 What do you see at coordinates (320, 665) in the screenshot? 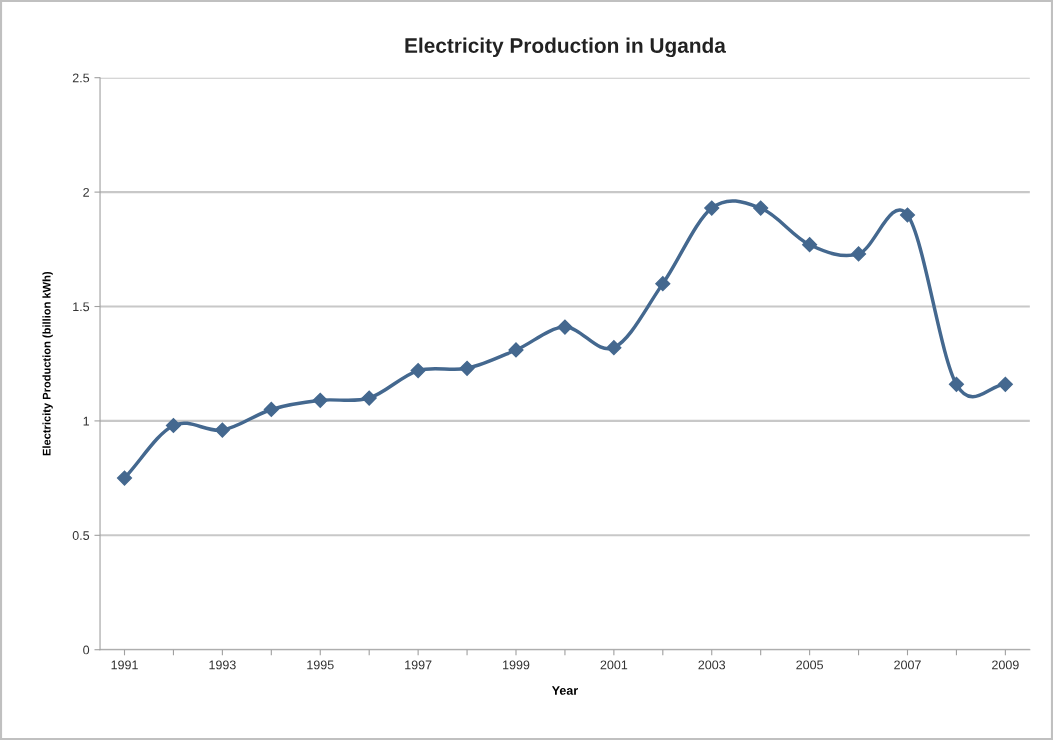
I see `x-tick-label: 1995` at bounding box center [320, 665].